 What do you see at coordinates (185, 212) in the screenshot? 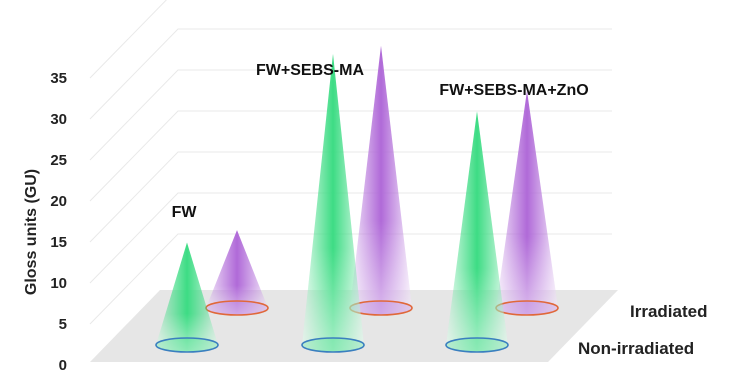
I see `category-label-fw: FW` at bounding box center [185, 212].